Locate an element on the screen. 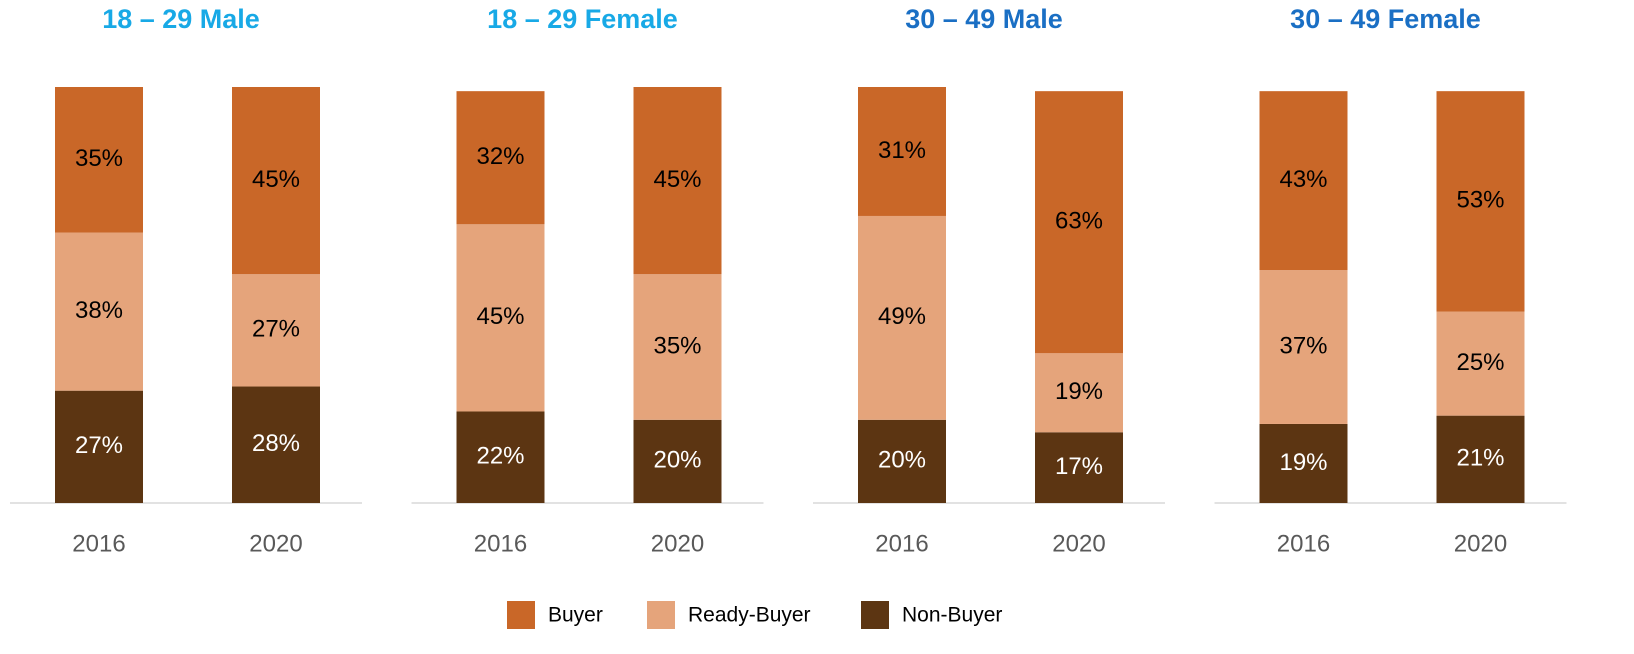 The image size is (1634, 654). panel-title: 30 – 49 Male is located at coordinates (984, 19).